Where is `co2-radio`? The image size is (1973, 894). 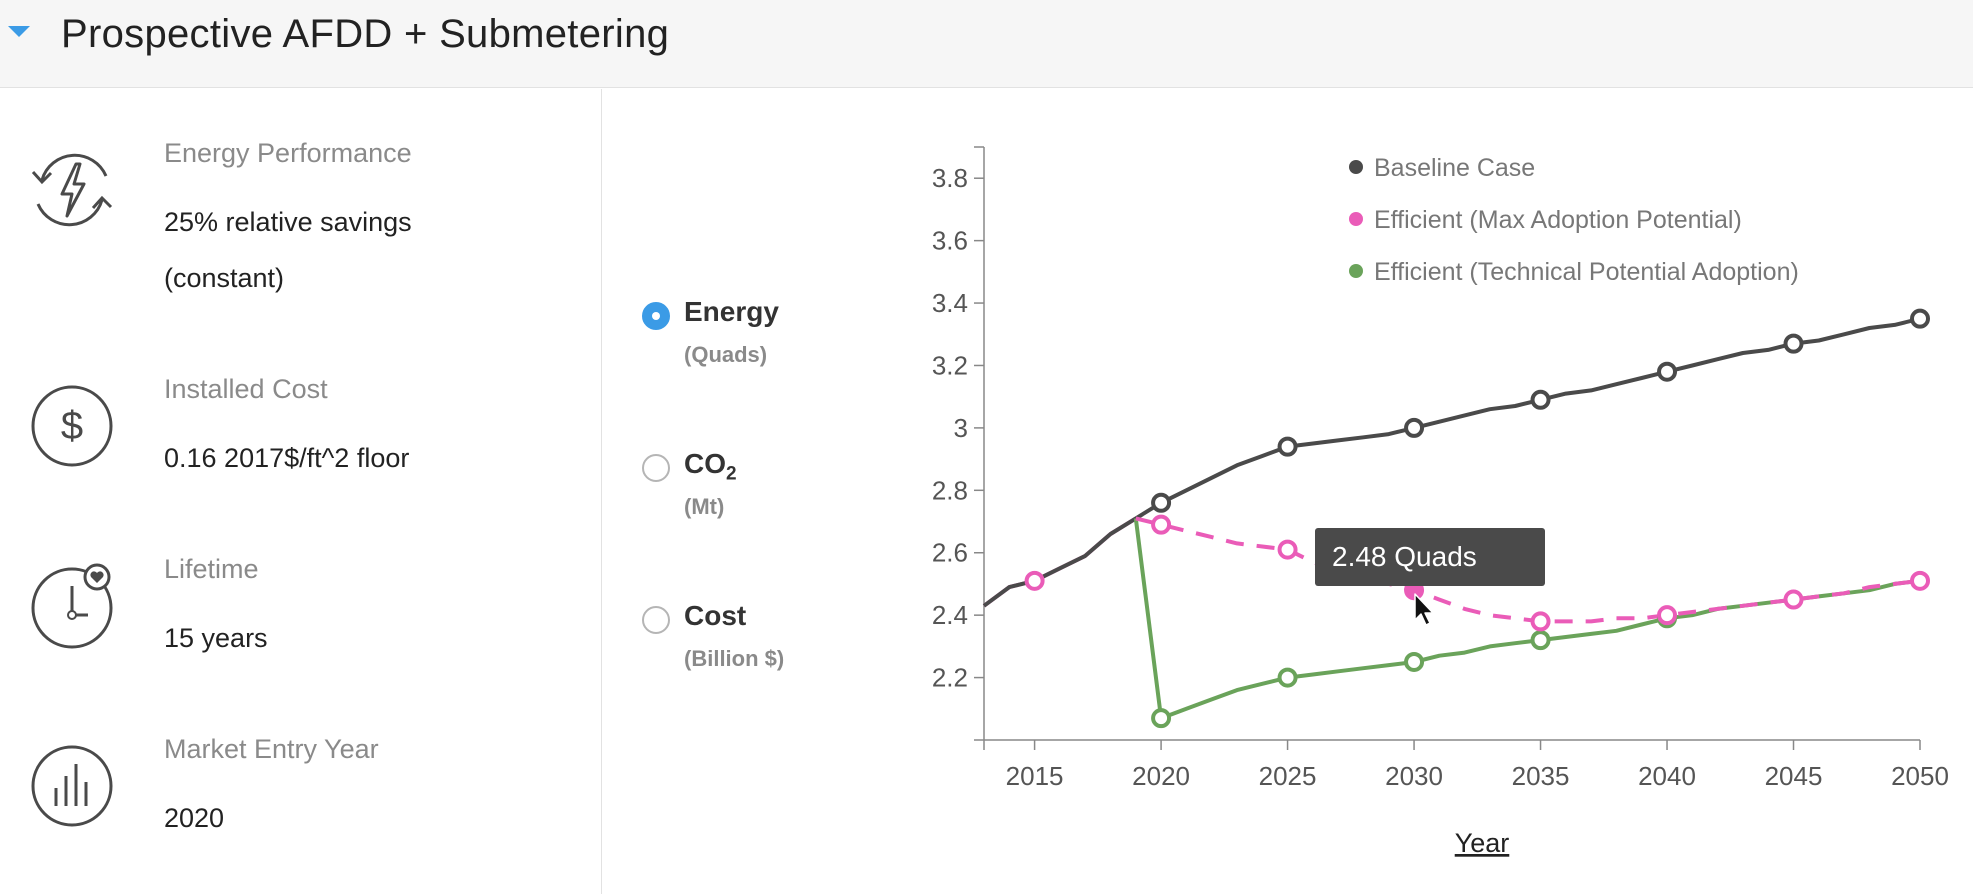 co2-radio is located at coordinates (656, 468).